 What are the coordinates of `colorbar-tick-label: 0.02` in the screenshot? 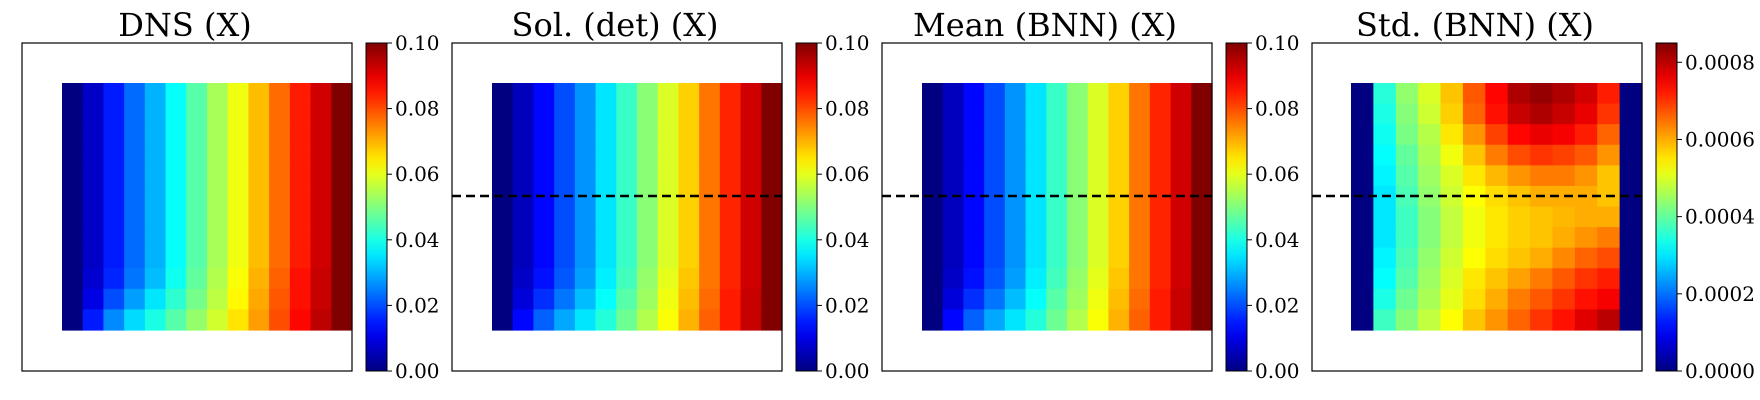 It's located at (847, 305).